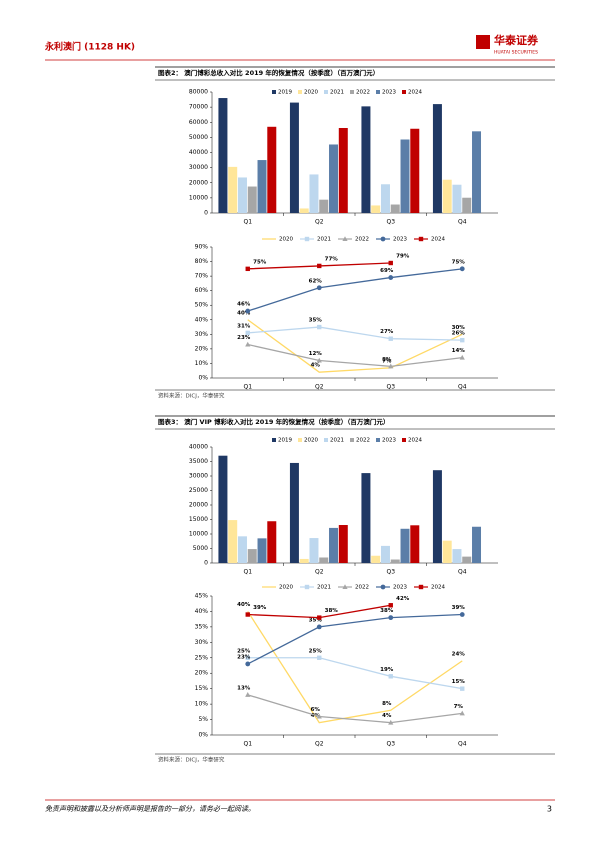  Describe the element at coordinates (150, 809) in the screenshot. I see `footer-disclaimer: 免责声明和披露以及分析师声明是报告的一部分，请务必一起阅读。` at that location.